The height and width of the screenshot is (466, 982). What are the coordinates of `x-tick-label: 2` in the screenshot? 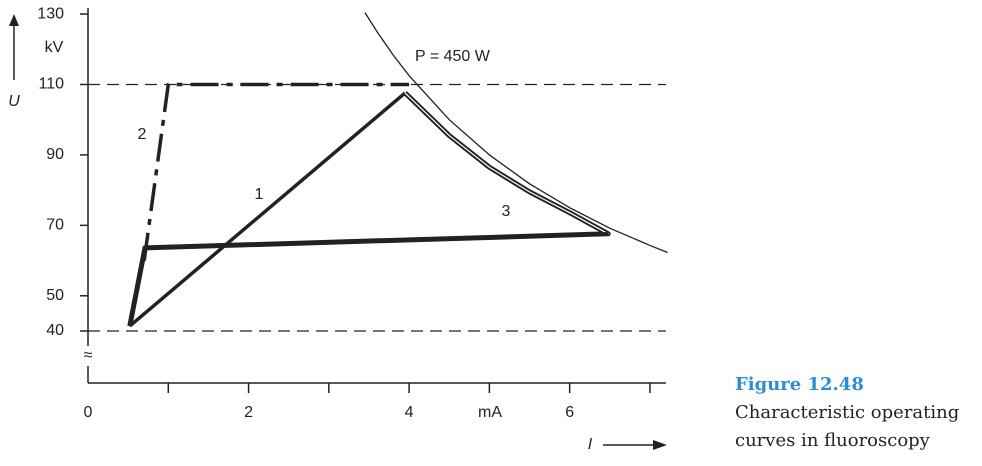 It's located at (248, 412).